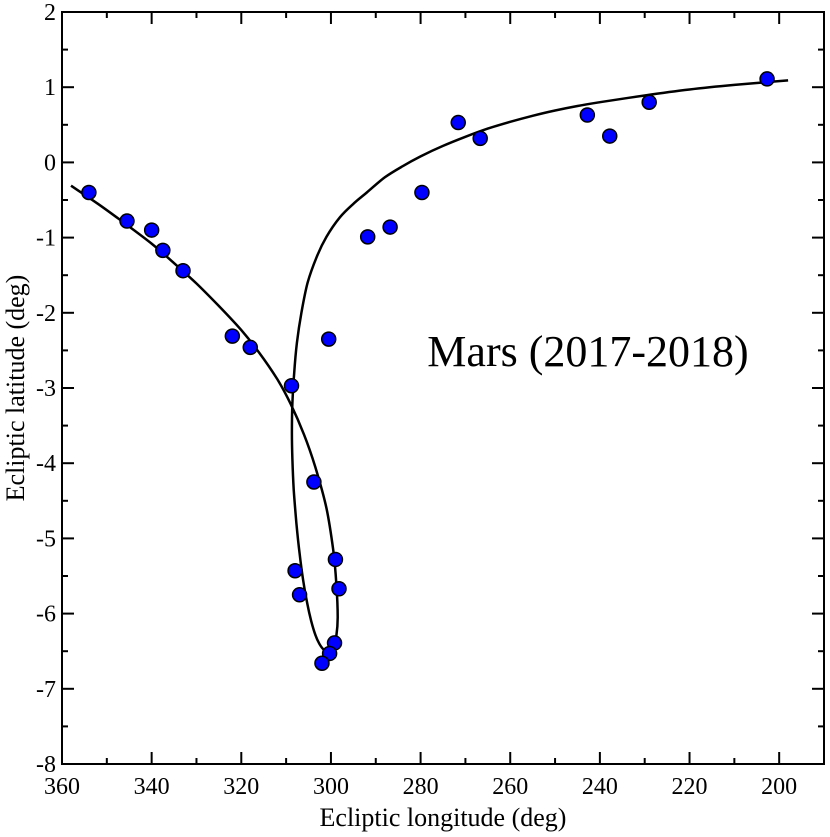  I want to click on y-tick-label: 2, so click(50, 13).